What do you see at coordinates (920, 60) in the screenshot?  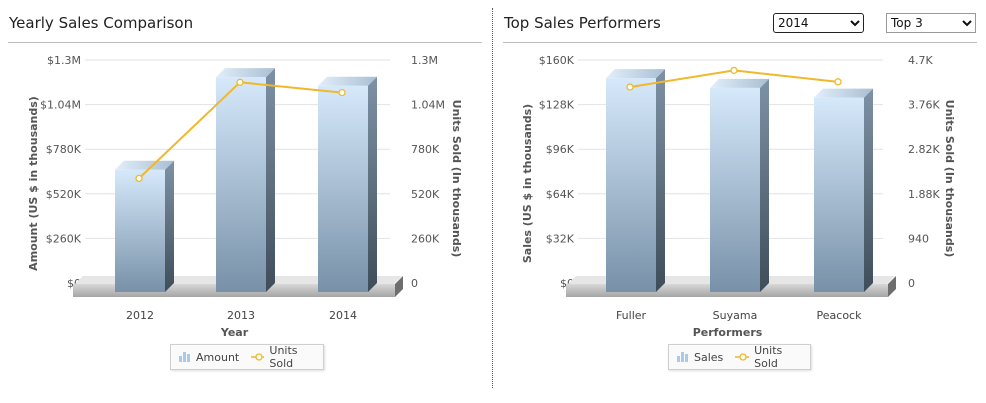 I see `y2-tick-label: 4.7K` at bounding box center [920, 60].